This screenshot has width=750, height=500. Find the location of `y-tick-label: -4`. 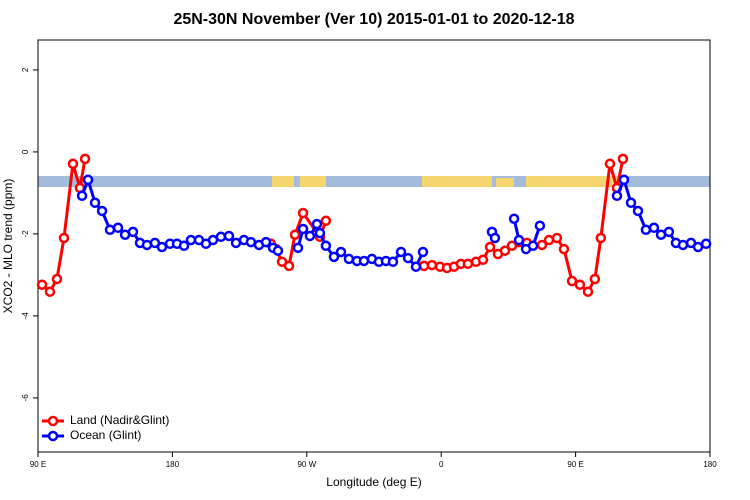

y-tick-label: -4 is located at coordinates (25, 316).